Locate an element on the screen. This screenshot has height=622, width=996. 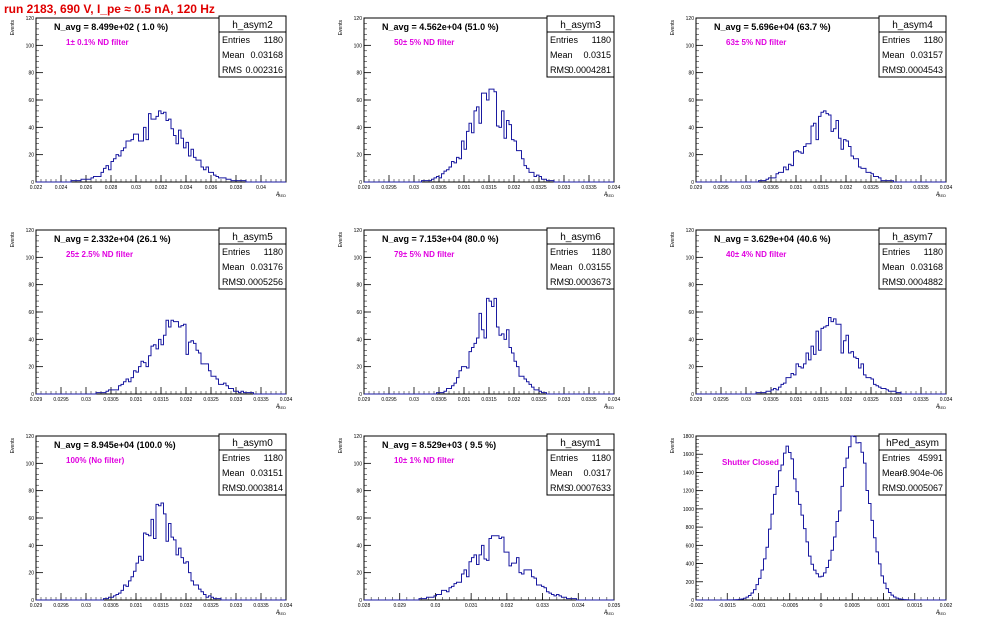
x-tick-label: 0.038 is located at coordinates (236, 188).